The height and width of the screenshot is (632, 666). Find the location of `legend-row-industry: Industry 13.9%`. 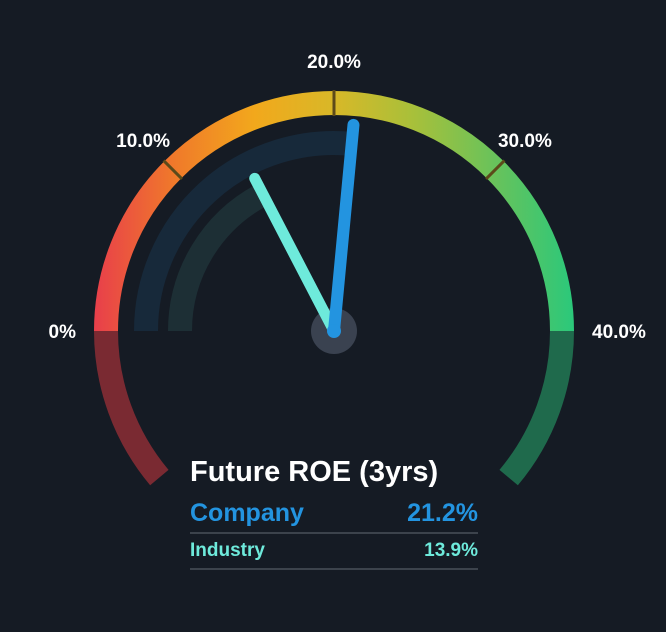

legend-row-industry: Industry 13.9% is located at coordinates (334, 552).